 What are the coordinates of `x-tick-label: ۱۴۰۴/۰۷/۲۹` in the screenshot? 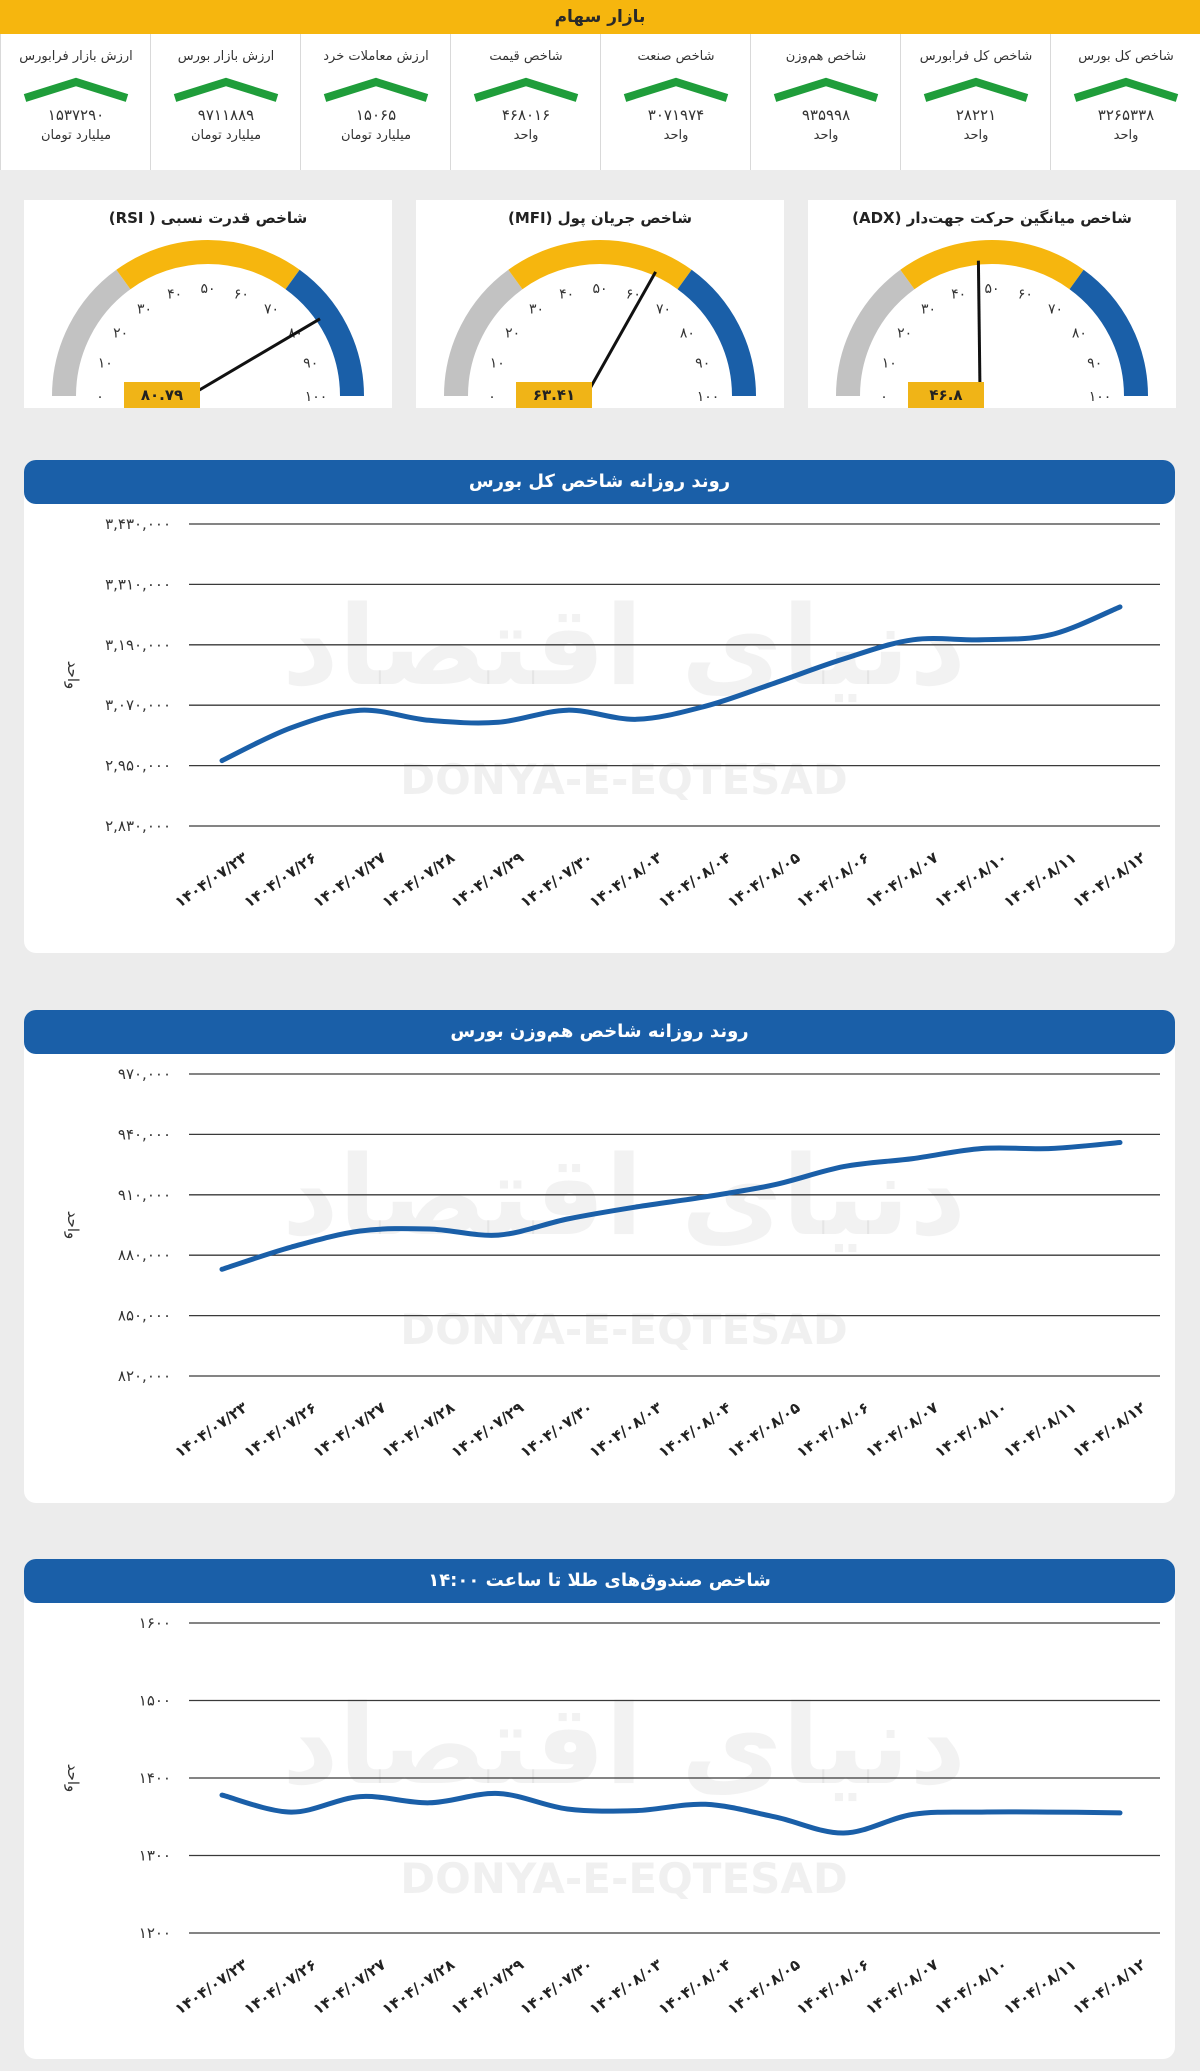 It's located at (487, 1429).